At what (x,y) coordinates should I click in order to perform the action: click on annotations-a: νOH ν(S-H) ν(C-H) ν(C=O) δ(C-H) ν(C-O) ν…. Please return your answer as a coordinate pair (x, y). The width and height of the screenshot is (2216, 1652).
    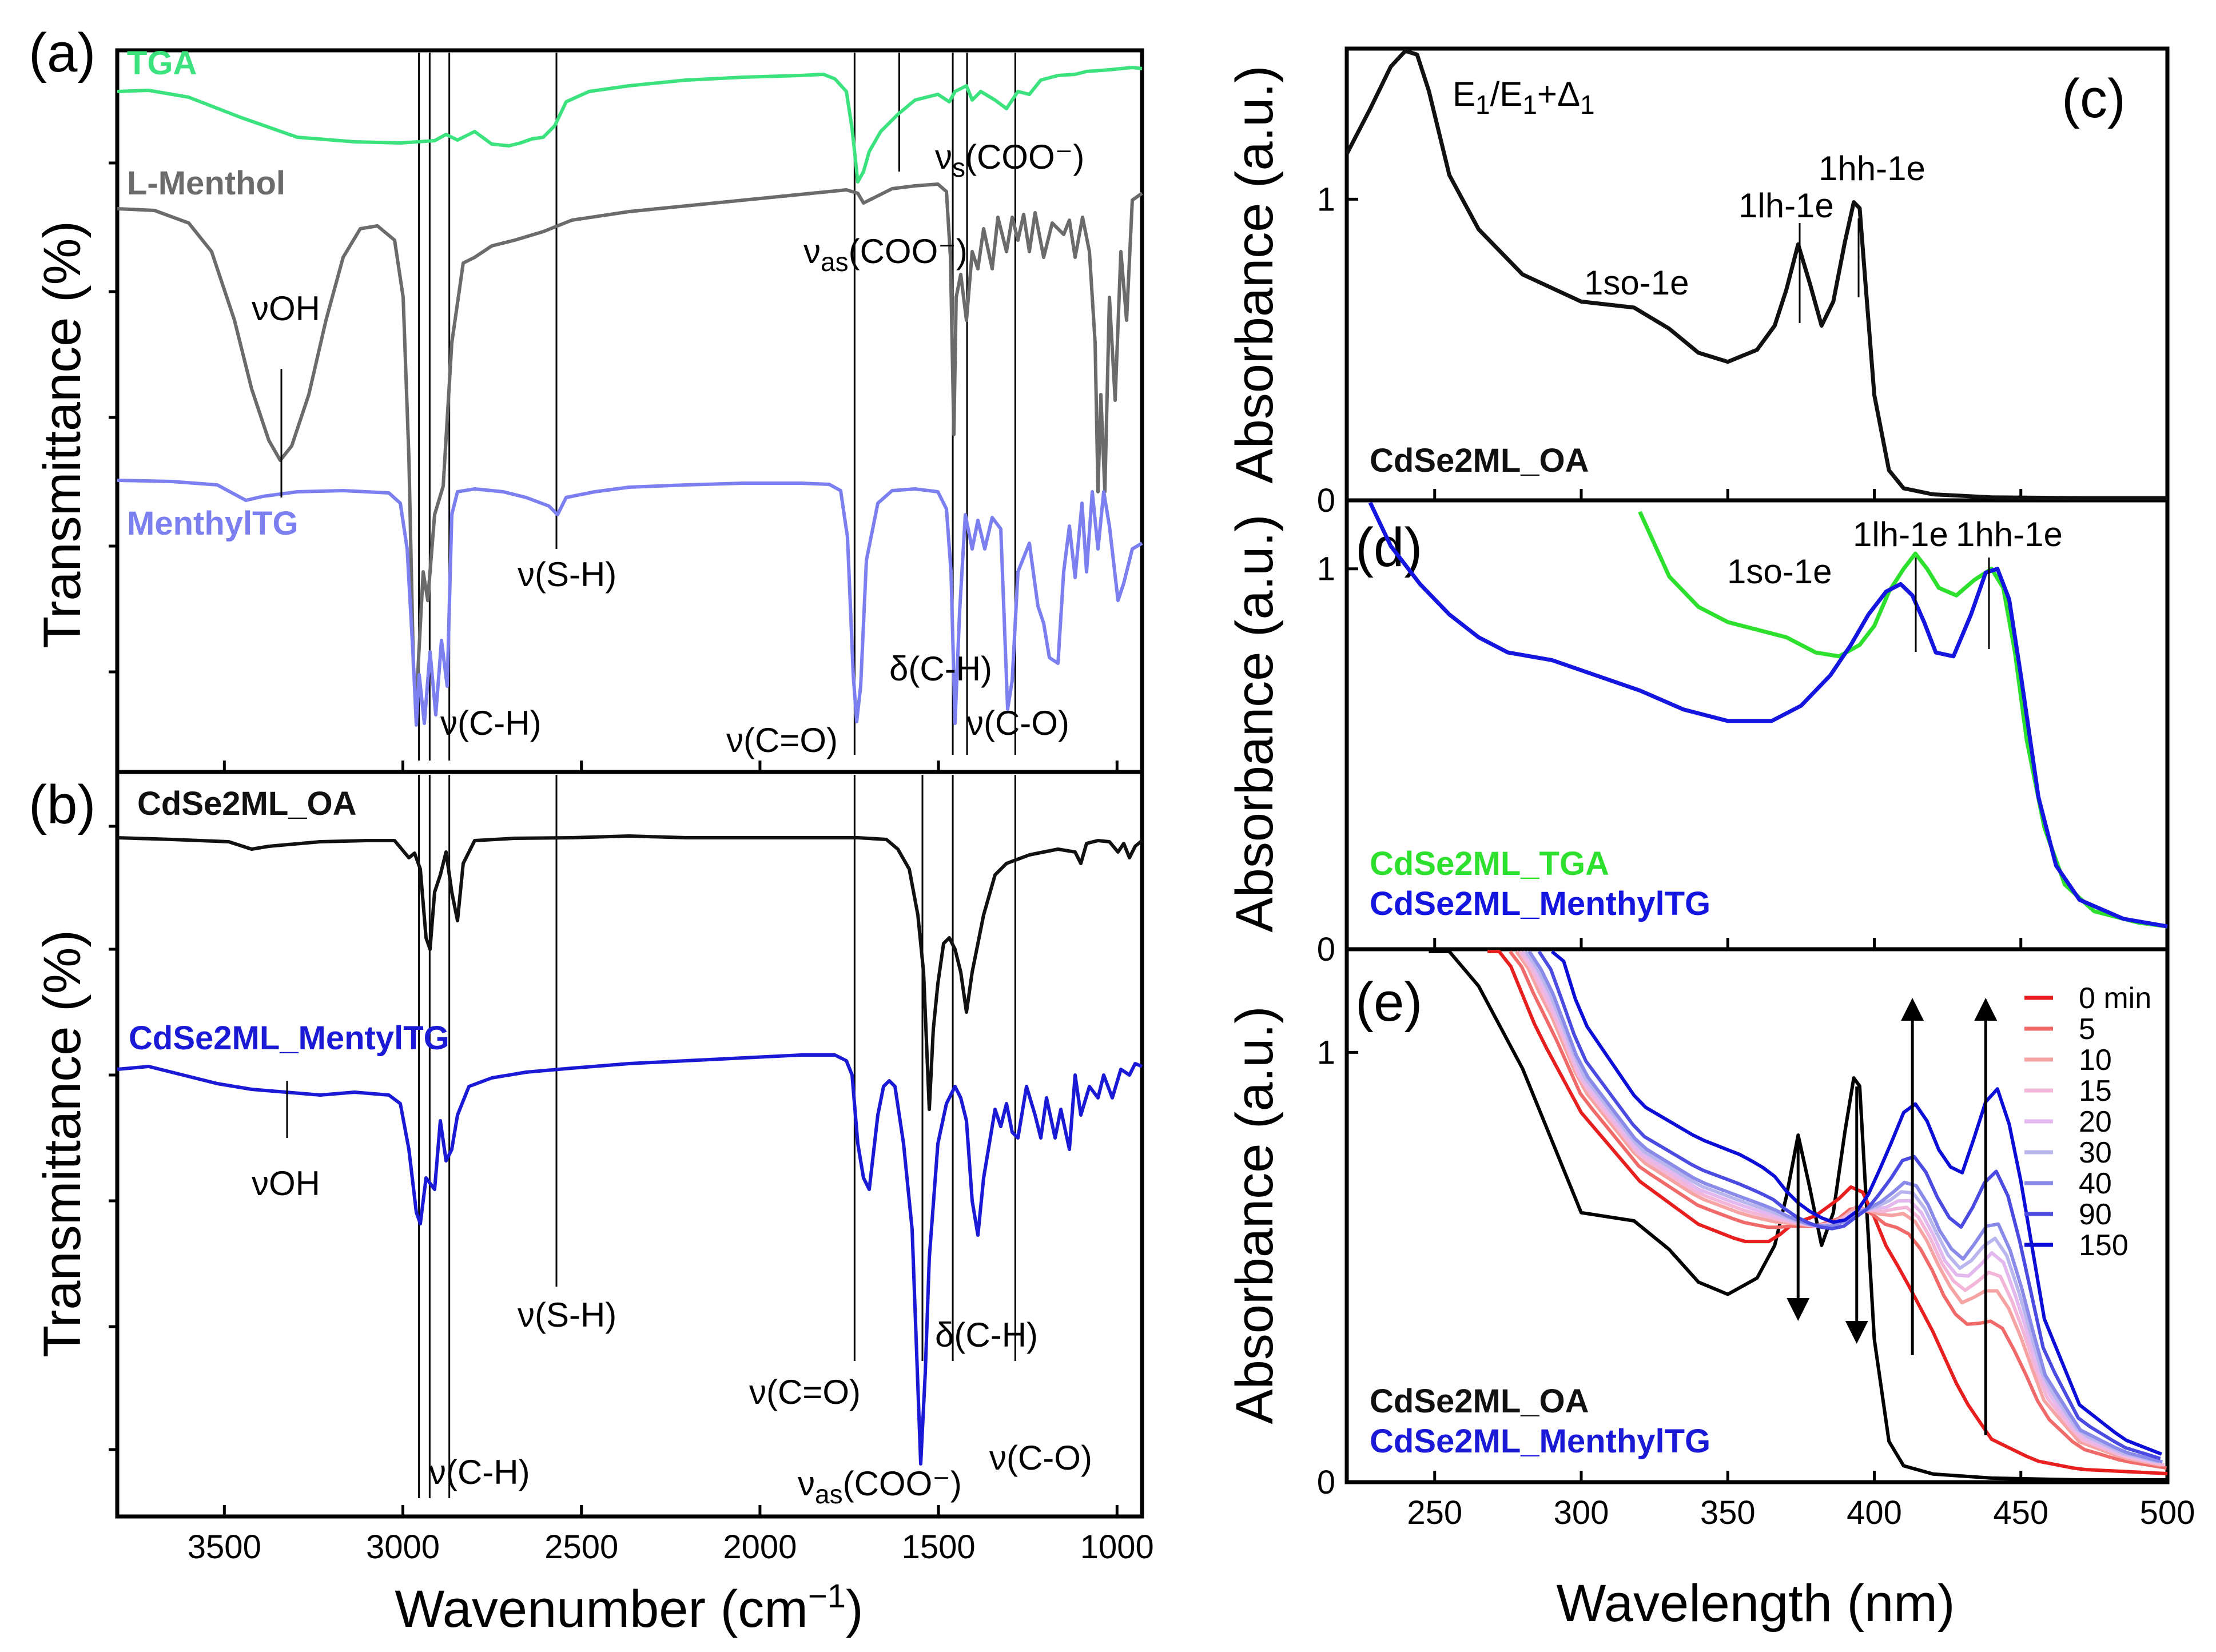
    Looking at the image, I should click on (668, 449).